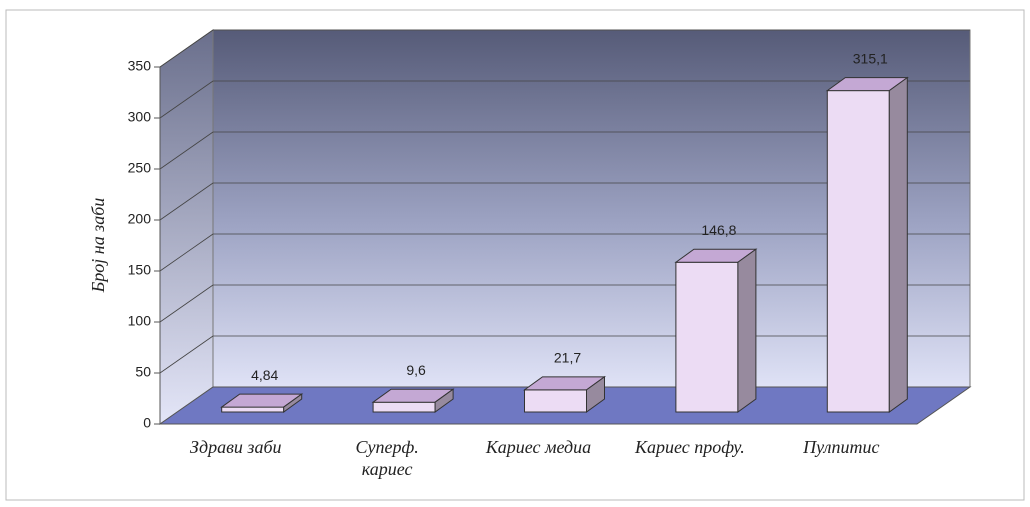  What do you see at coordinates (264, 375) in the screenshot?
I see `value-label: 4,84` at bounding box center [264, 375].